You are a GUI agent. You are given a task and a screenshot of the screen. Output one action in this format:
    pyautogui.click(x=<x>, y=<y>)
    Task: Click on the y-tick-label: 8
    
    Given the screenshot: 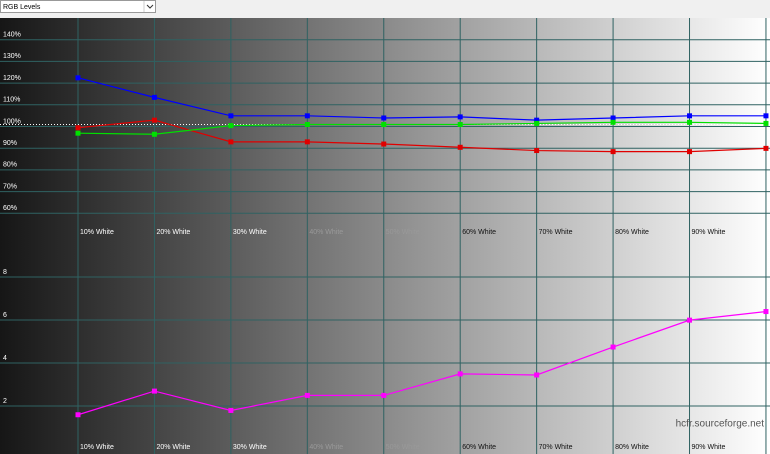 What is the action you would take?
    pyautogui.click(x=5, y=272)
    